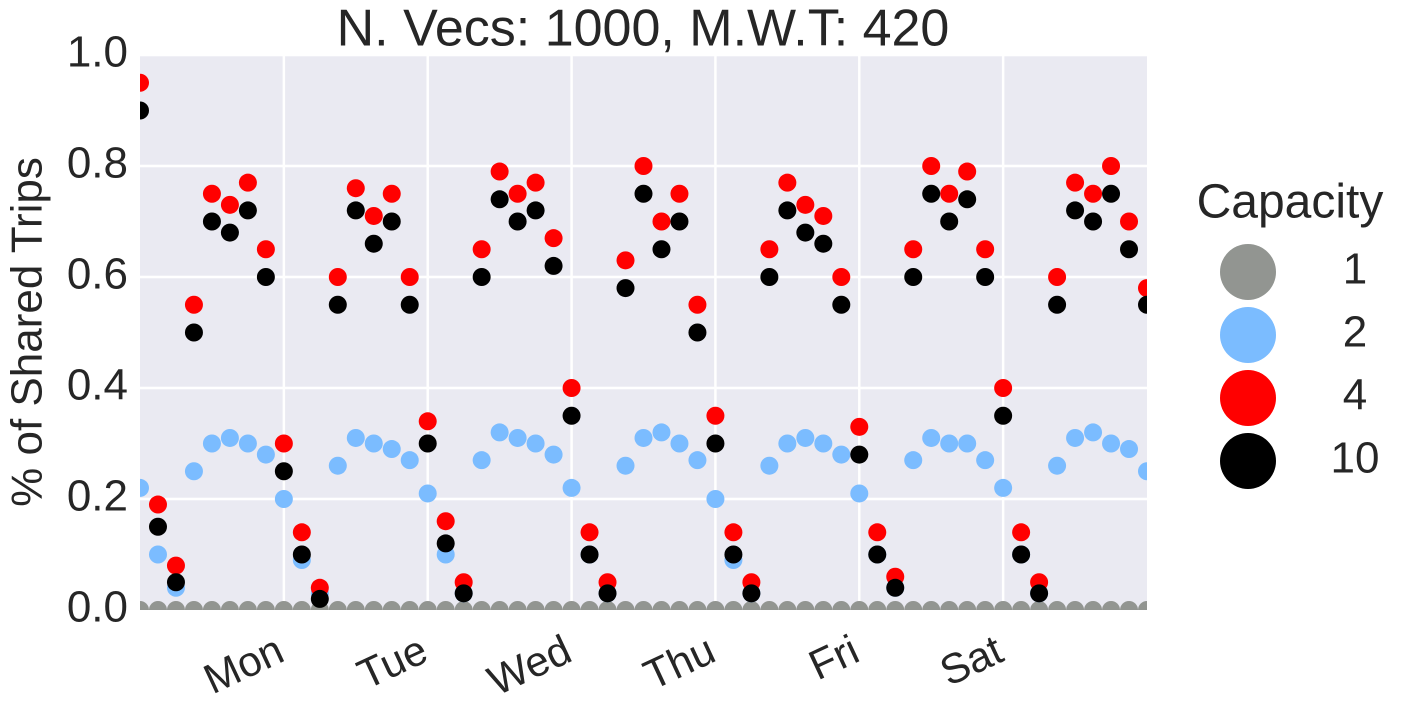 This screenshot has height=721, width=1422. I want to click on x-tick-label: Mon, so click(243, 664).